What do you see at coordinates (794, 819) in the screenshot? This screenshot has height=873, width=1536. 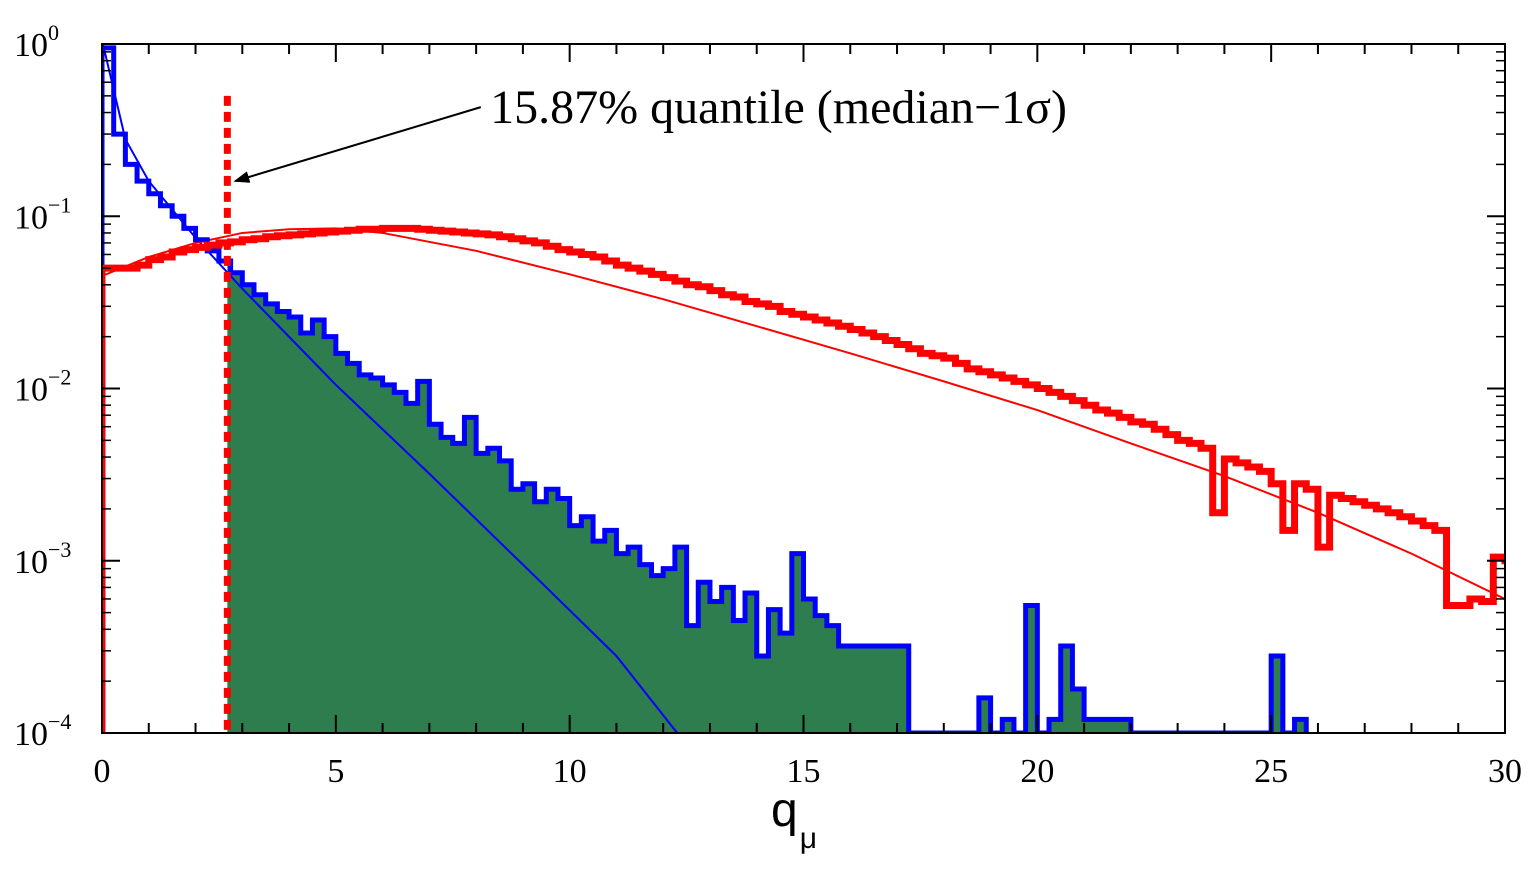 I see `x-axis-label: qμ` at bounding box center [794, 819].